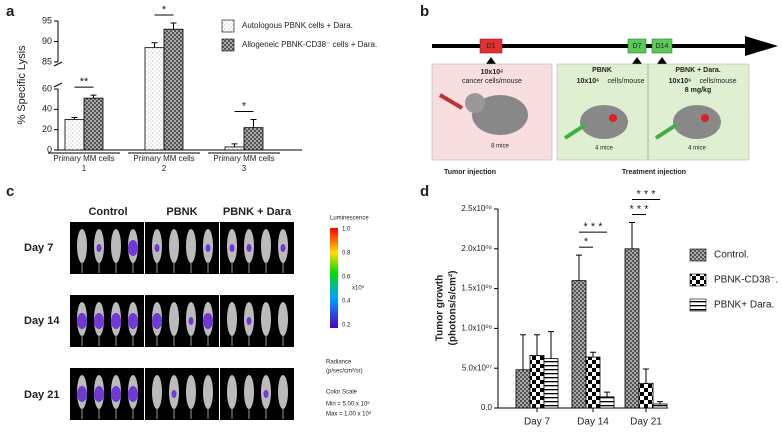 Image resolution: width=782 pixels, height=442 pixels. I want to click on scale: Min = 5.00 x 10⁶, so click(348, 404).